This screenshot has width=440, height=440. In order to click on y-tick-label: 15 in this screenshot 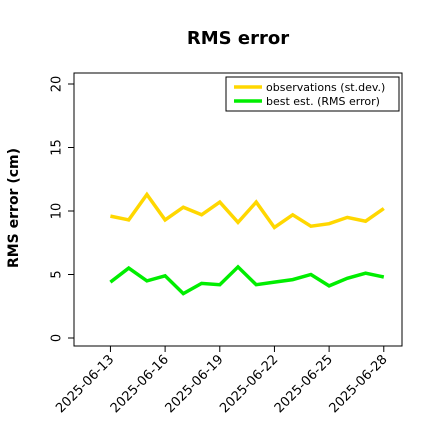, I will do `click(57, 147)`.